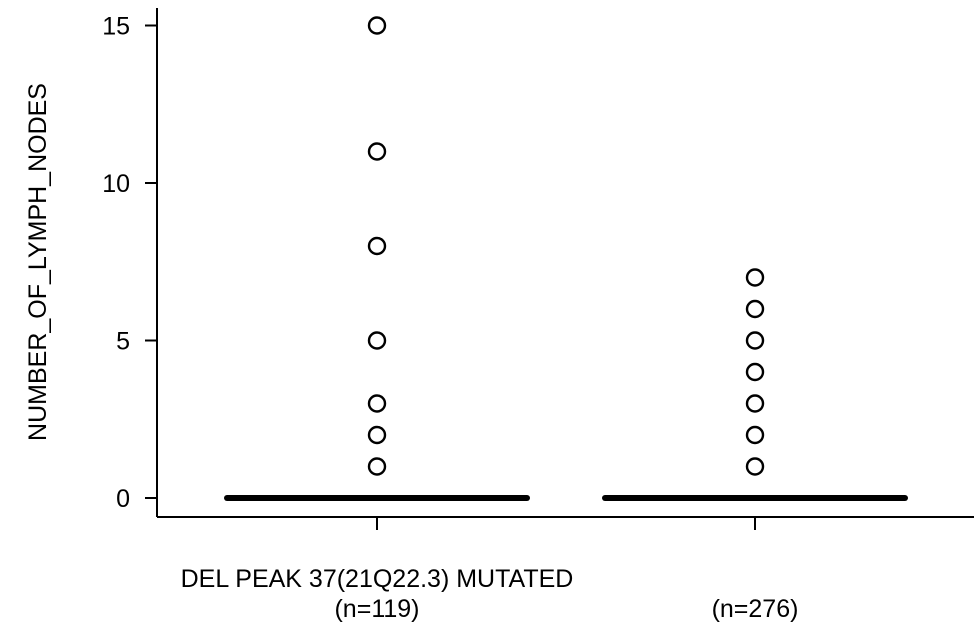 The image size is (974, 626). What do you see at coordinates (377, 579) in the screenshot?
I see `x-category-label: DEL PEAK 37(21Q22.3) MUTATED` at bounding box center [377, 579].